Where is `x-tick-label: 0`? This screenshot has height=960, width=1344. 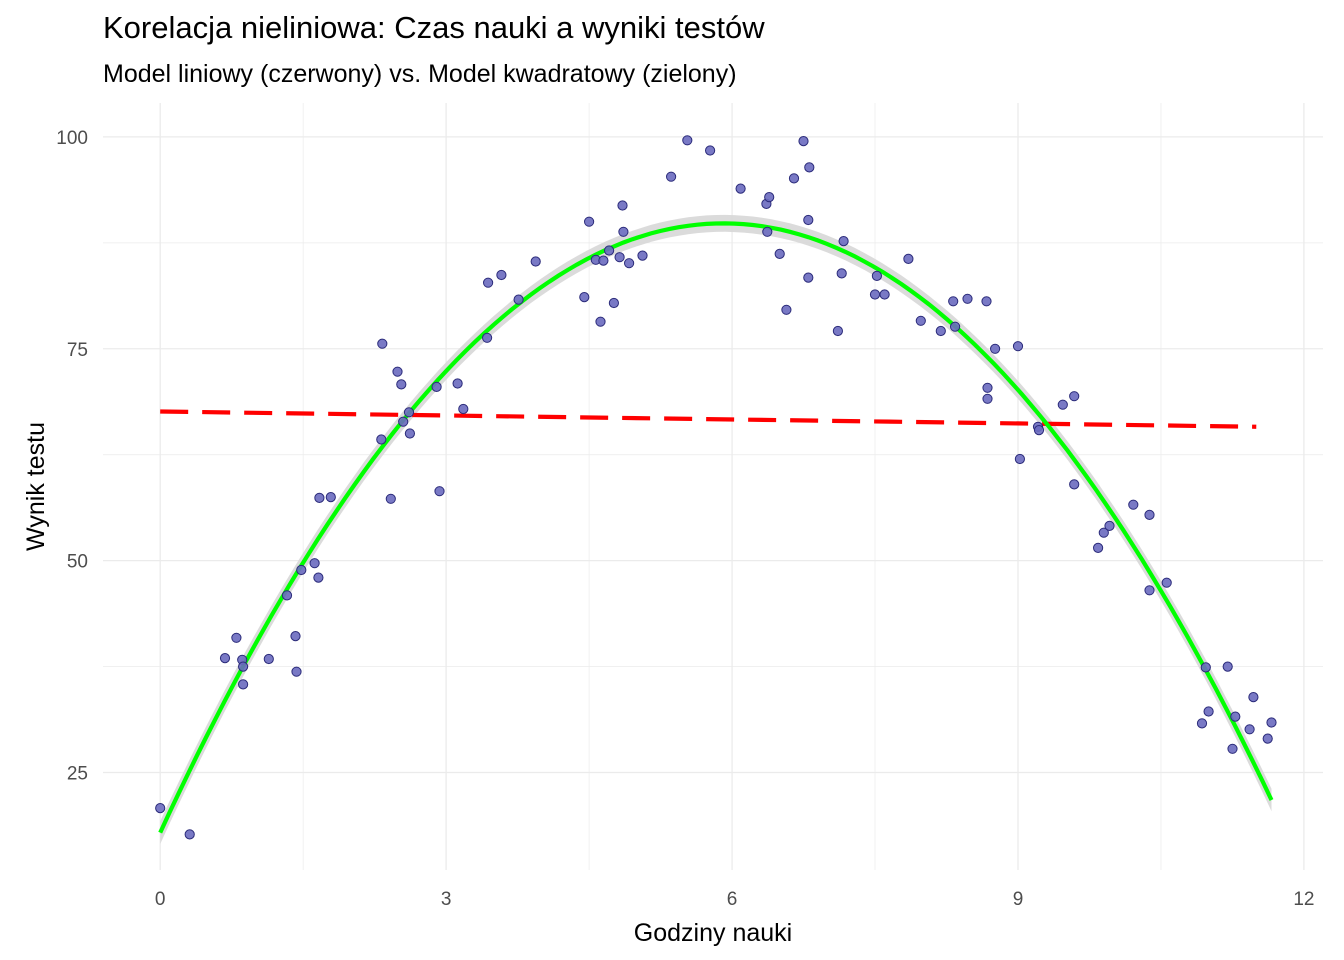 x-tick-label: 0 is located at coordinates (160, 899).